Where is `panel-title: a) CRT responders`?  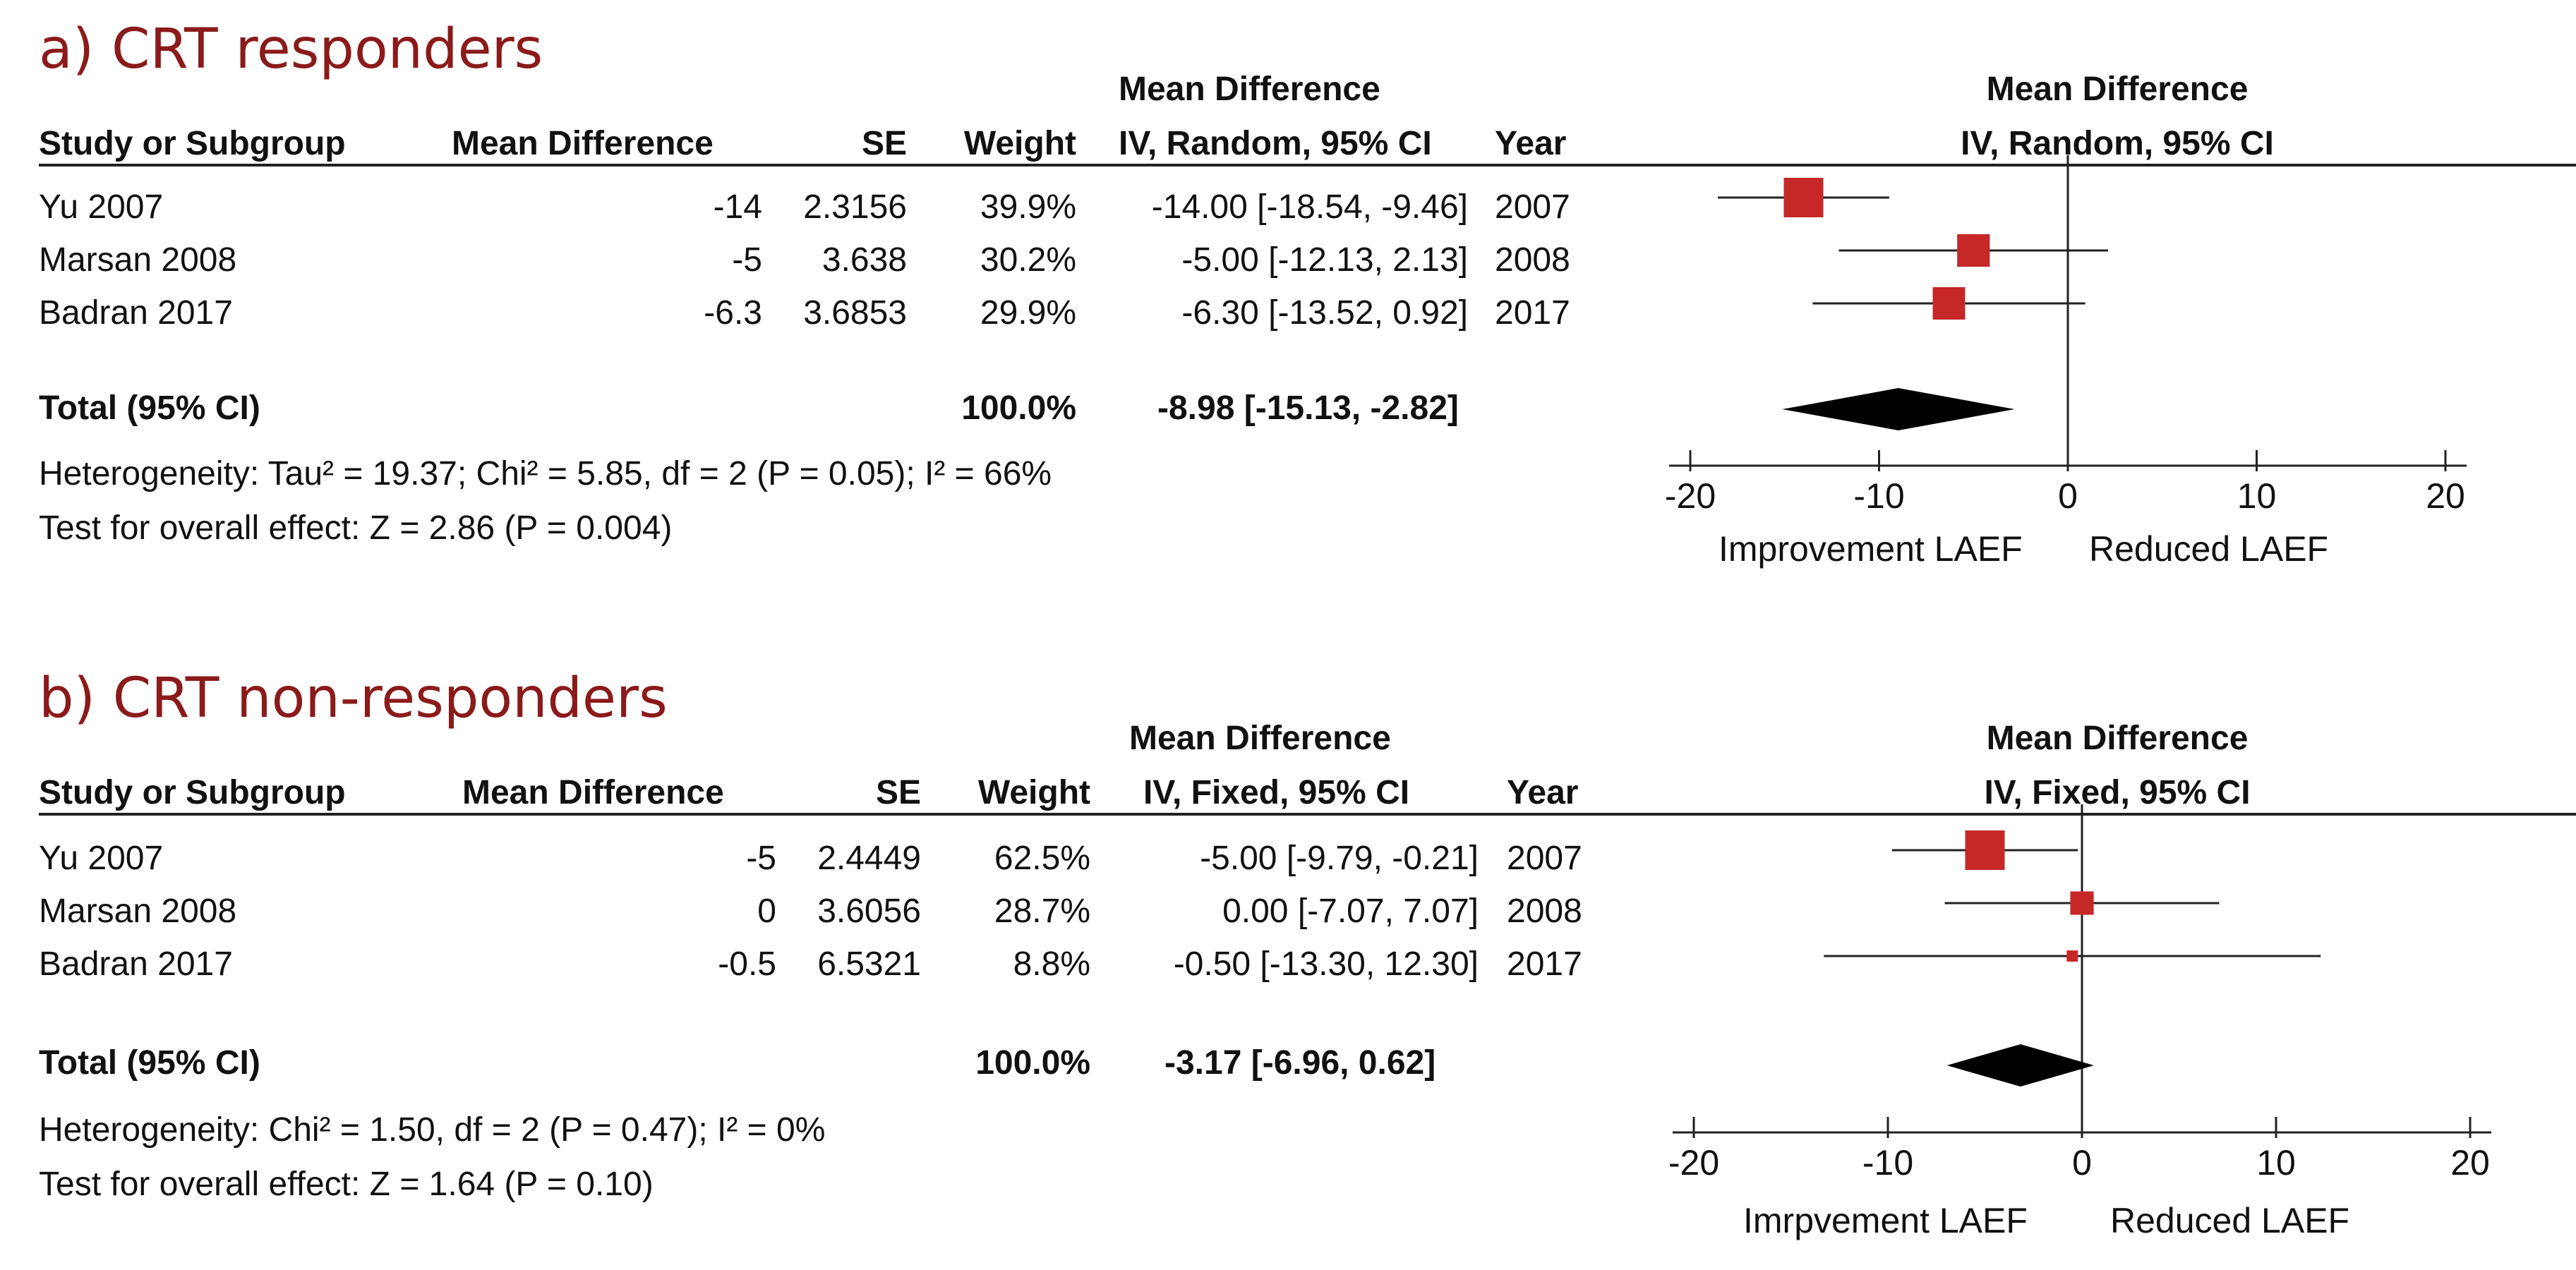
panel-title: a) CRT responders is located at coordinates (291, 49).